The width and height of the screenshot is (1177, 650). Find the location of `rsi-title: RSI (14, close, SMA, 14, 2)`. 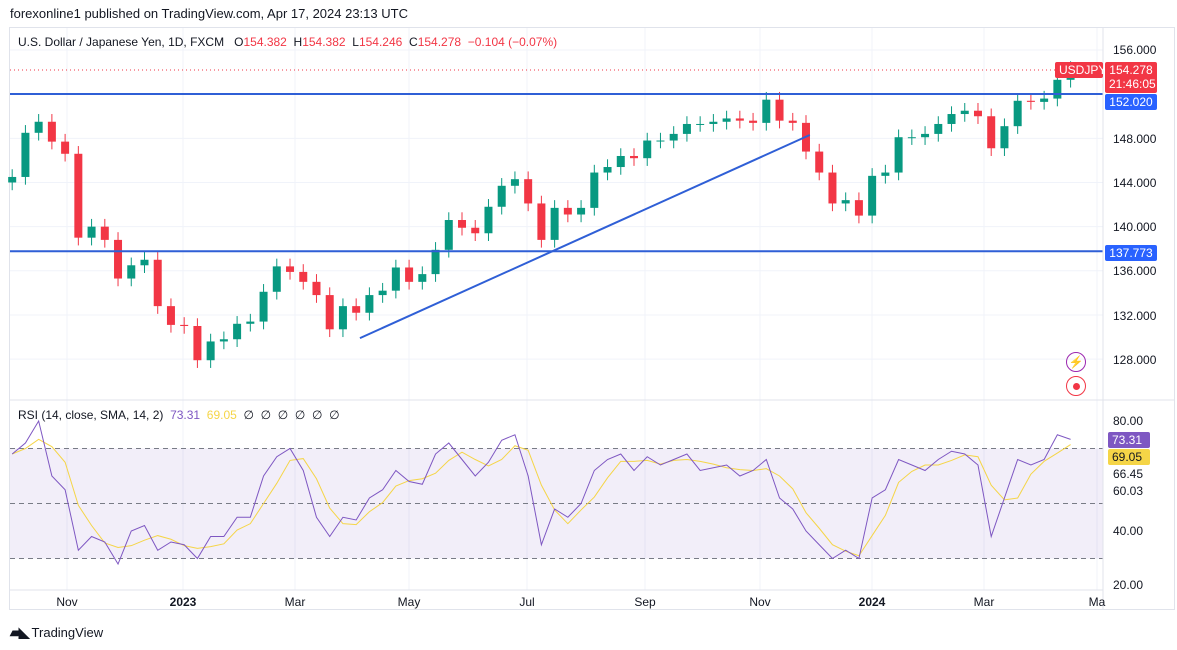

rsi-title: RSI (14, close, SMA, 14, 2) is located at coordinates (91, 415).